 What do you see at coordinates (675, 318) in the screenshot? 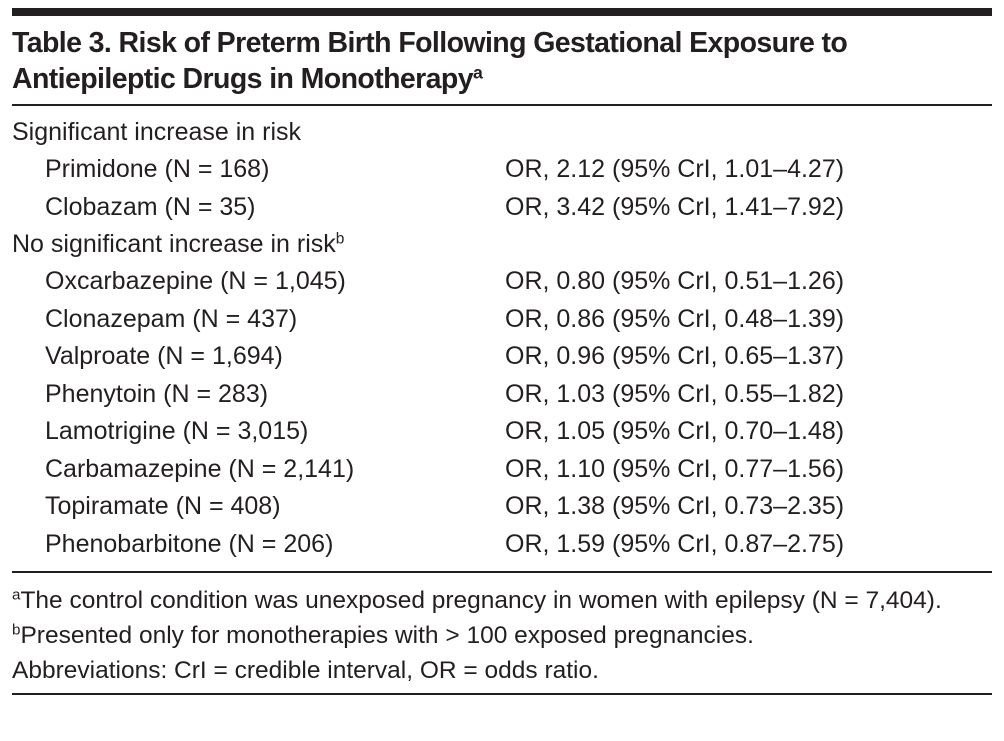
I see `result-cell: OR, 0.86 (95% CrI, 0.48–1.39)` at bounding box center [675, 318].